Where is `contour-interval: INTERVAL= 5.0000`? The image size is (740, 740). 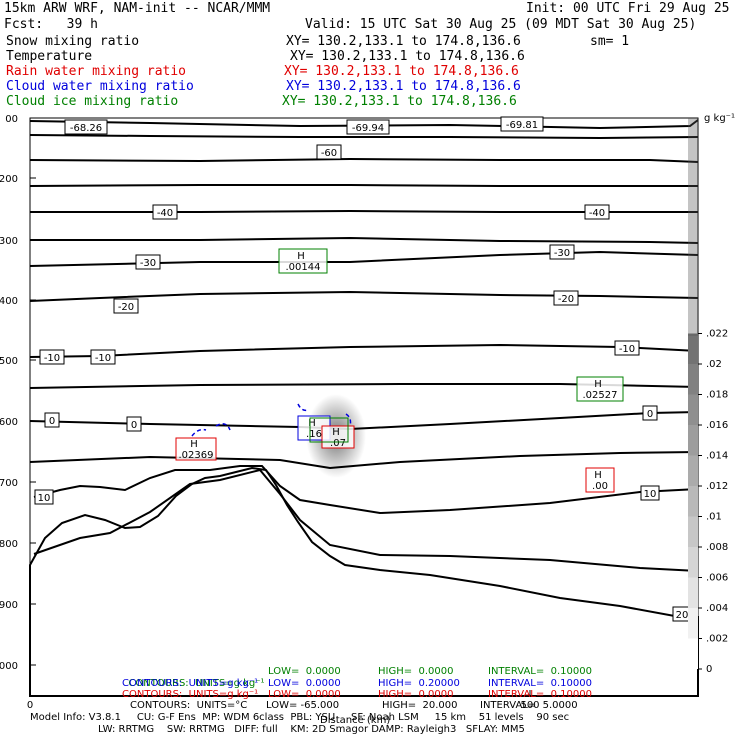 contour-interval: INTERVAL= 5.0000 is located at coordinates (529, 705).